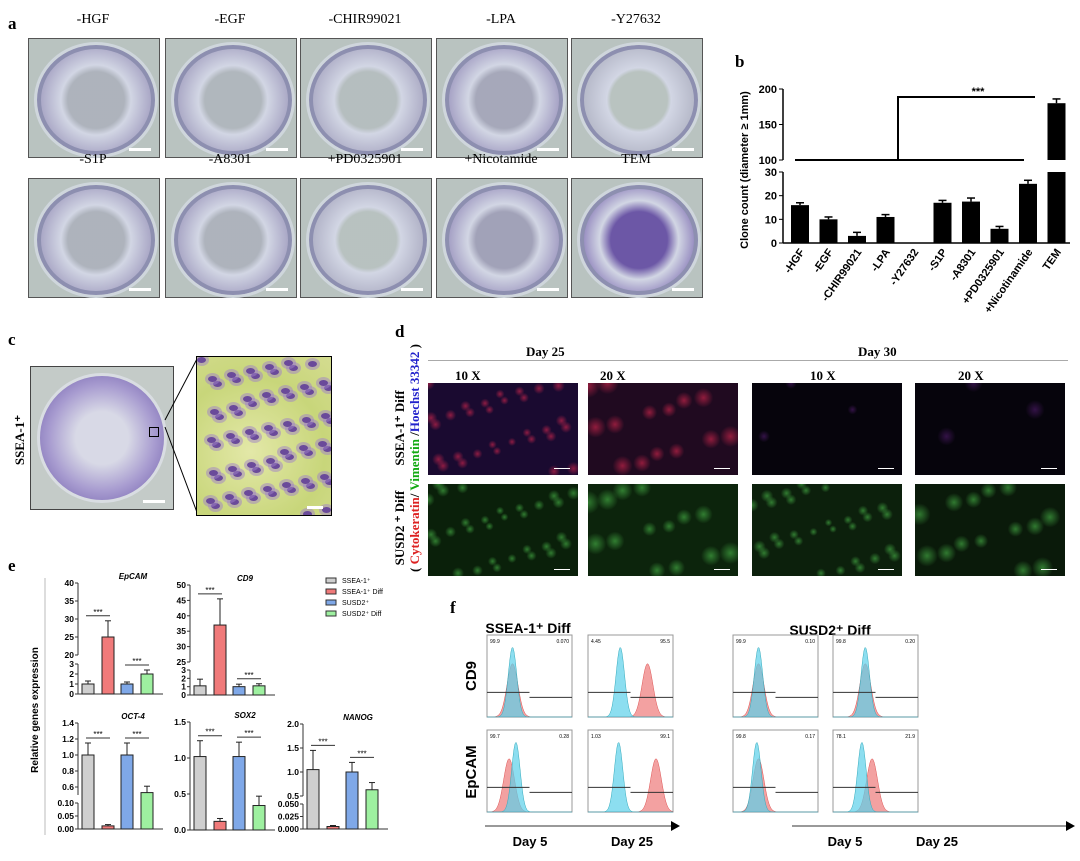 The height and width of the screenshot is (861, 1080). I want to click on gate-right-value: 0.17, so click(810, 737).